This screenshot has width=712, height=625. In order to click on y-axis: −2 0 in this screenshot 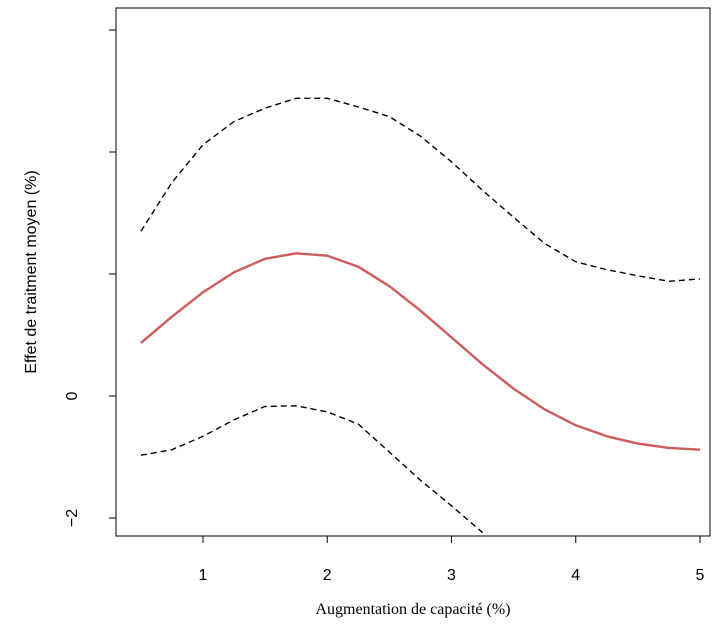, I will do `click(90, 278)`.